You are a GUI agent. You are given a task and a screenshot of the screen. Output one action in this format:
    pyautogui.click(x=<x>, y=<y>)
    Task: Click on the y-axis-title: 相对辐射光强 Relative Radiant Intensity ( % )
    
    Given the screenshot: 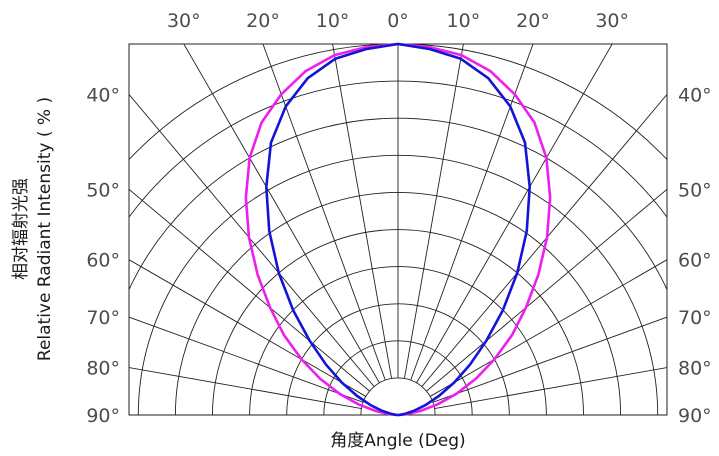 What is the action you would take?
    pyautogui.click(x=33, y=229)
    